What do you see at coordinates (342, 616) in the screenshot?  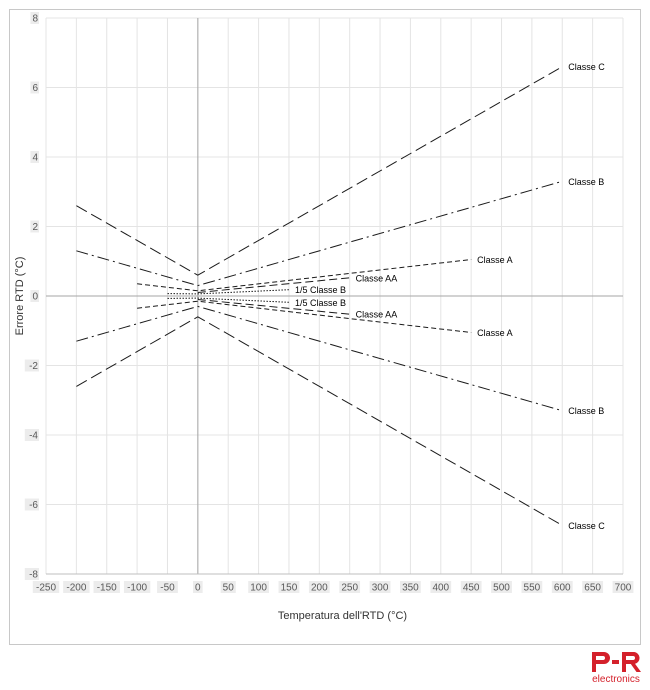 I see `x-axis-title: Temperatura dell'RTD (°C)` at bounding box center [342, 616].